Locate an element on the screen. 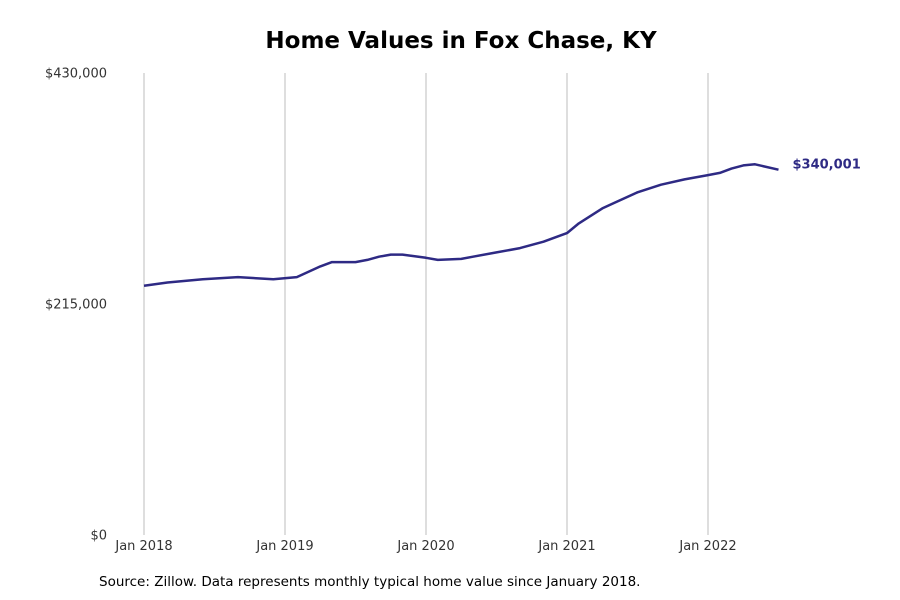  y-tick-label: $0 is located at coordinates (98, 536).